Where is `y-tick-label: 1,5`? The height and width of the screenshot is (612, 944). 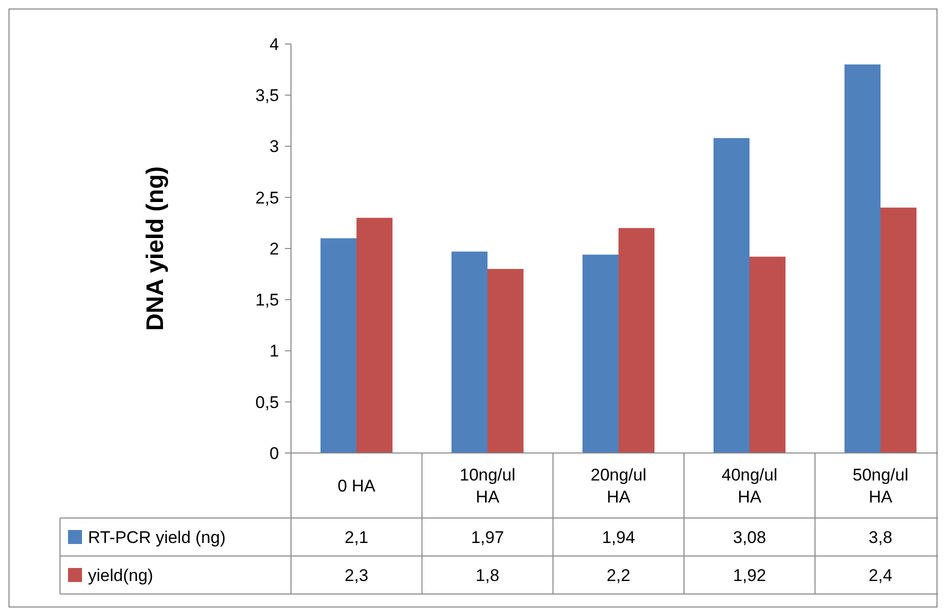 y-tick-label: 1,5 is located at coordinates (267, 300).